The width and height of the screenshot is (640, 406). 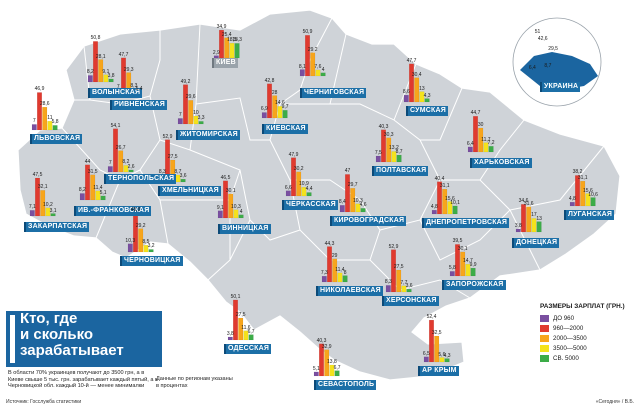 What do you see at coordinates (349, 291) in the screenshot?
I see `region-label: НИКОЛАЕВСКАЯ` at bounding box center [349, 291].